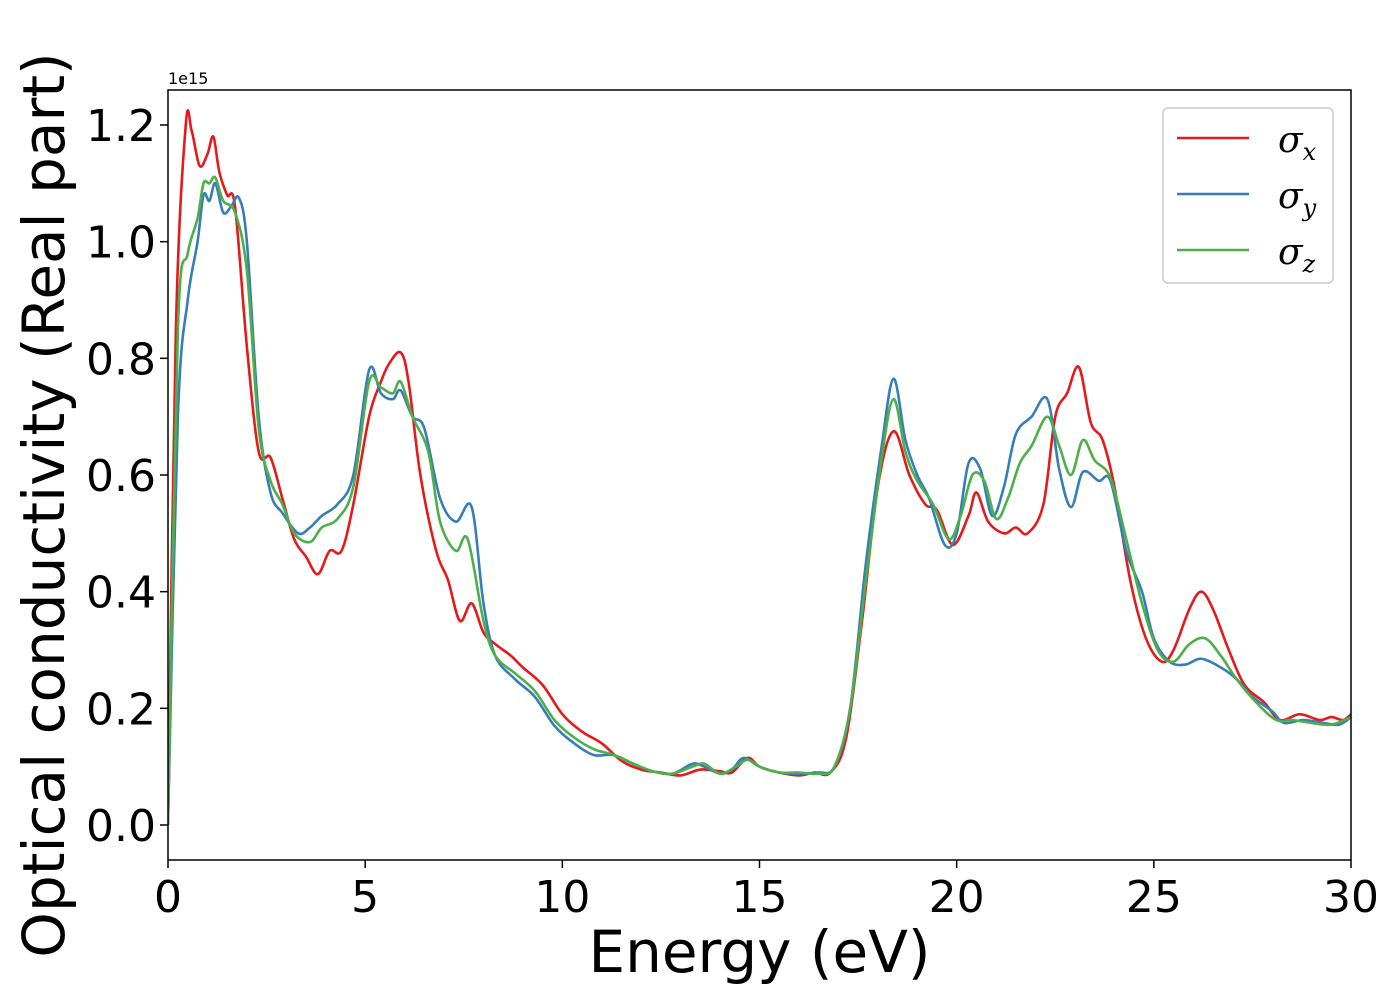 Image resolution: width=1400 pixels, height=1000 pixels. I want to click on x-axis-title: Energy (eV), so click(759, 952).